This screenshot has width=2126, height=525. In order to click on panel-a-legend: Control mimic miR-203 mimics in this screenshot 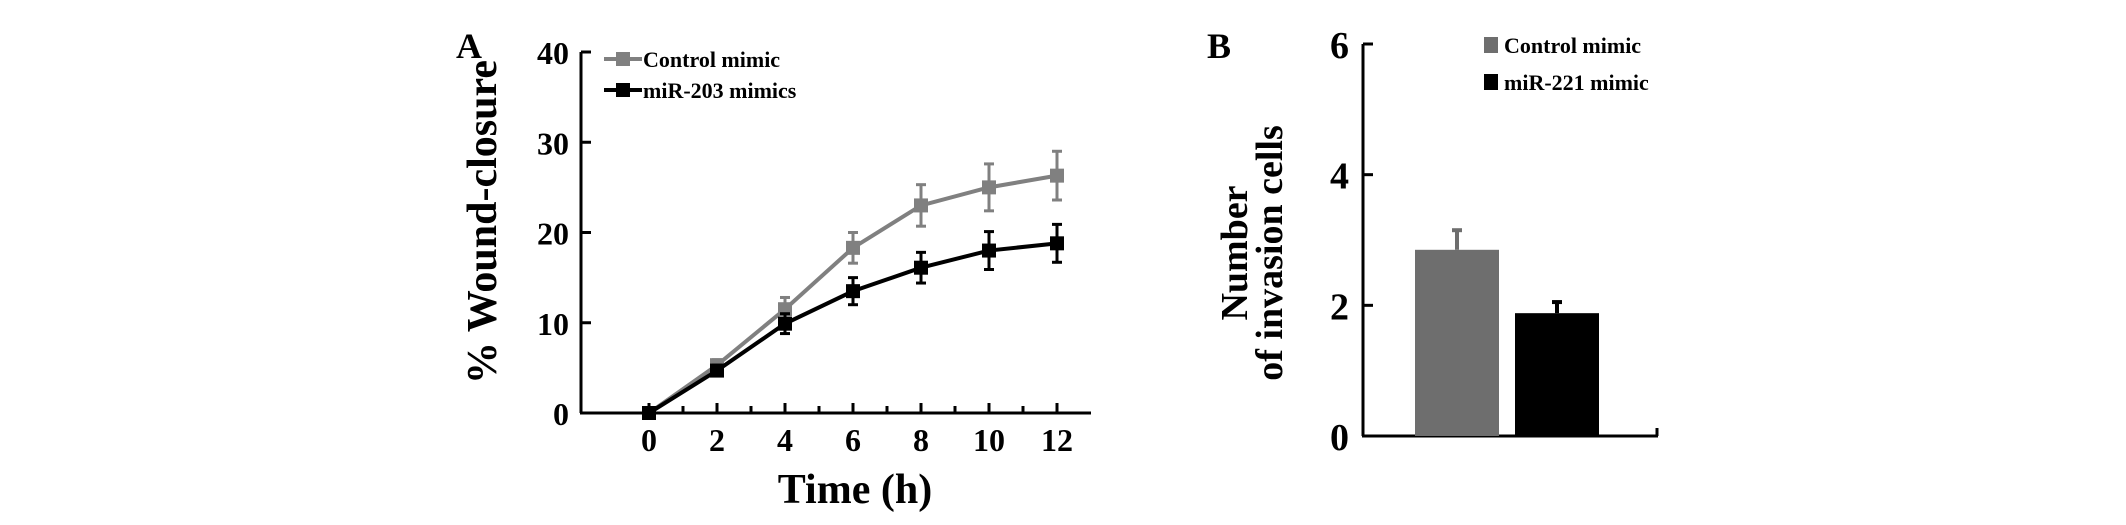, I will do `click(700, 75)`.